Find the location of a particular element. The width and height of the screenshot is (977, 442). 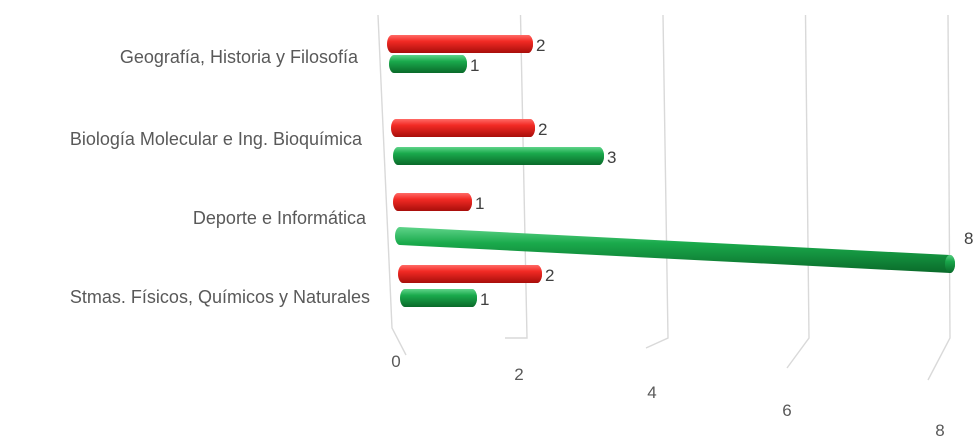

data-label: 3 is located at coordinates (611, 157).